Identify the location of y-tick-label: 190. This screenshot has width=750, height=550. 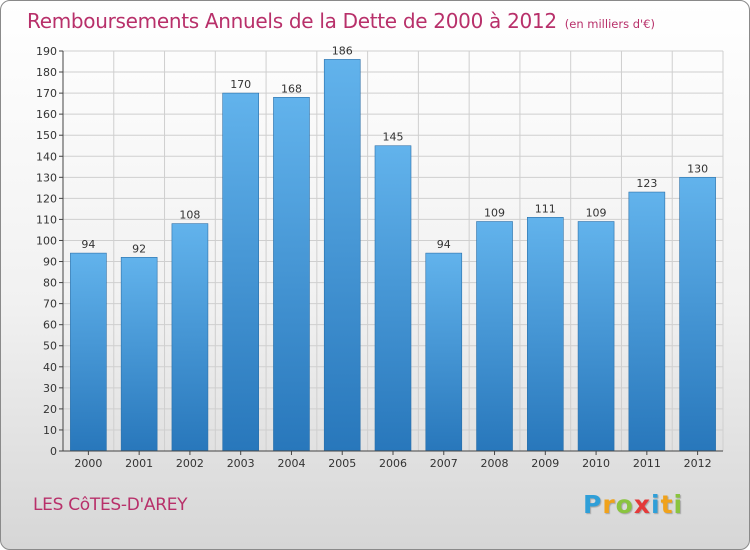
(46, 51).